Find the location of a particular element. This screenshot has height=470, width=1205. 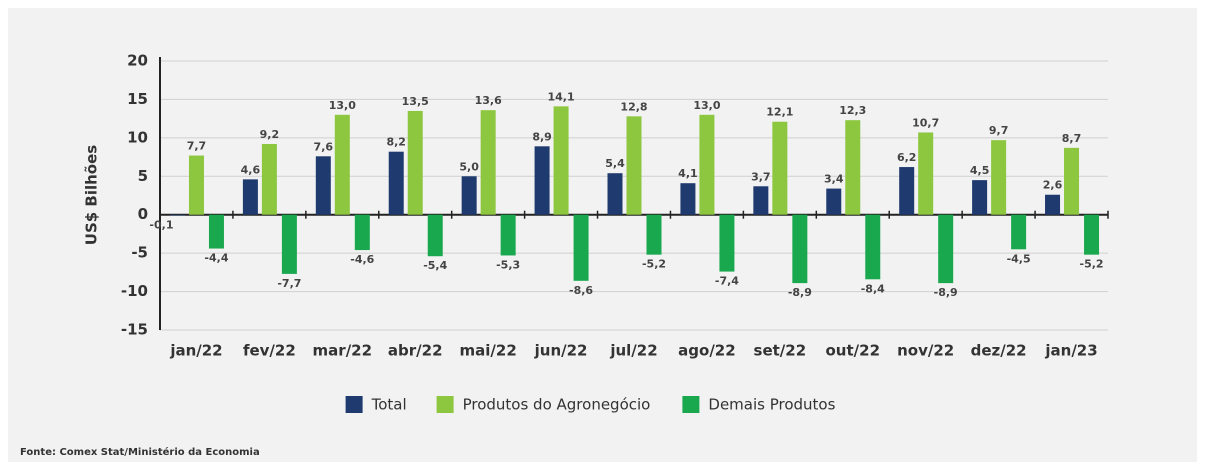

source: Fonte: Comex Stat/Ministério da Economia is located at coordinates (140, 452).